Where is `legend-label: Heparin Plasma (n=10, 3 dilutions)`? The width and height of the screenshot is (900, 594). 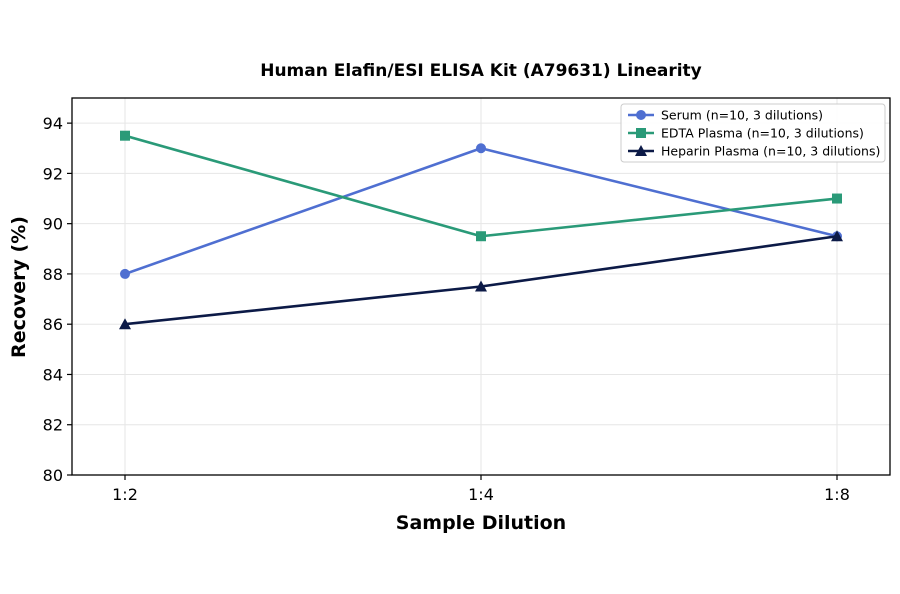
legend-label: Heparin Plasma (n=10, 3 dilutions) is located at coordinates (770, 151).